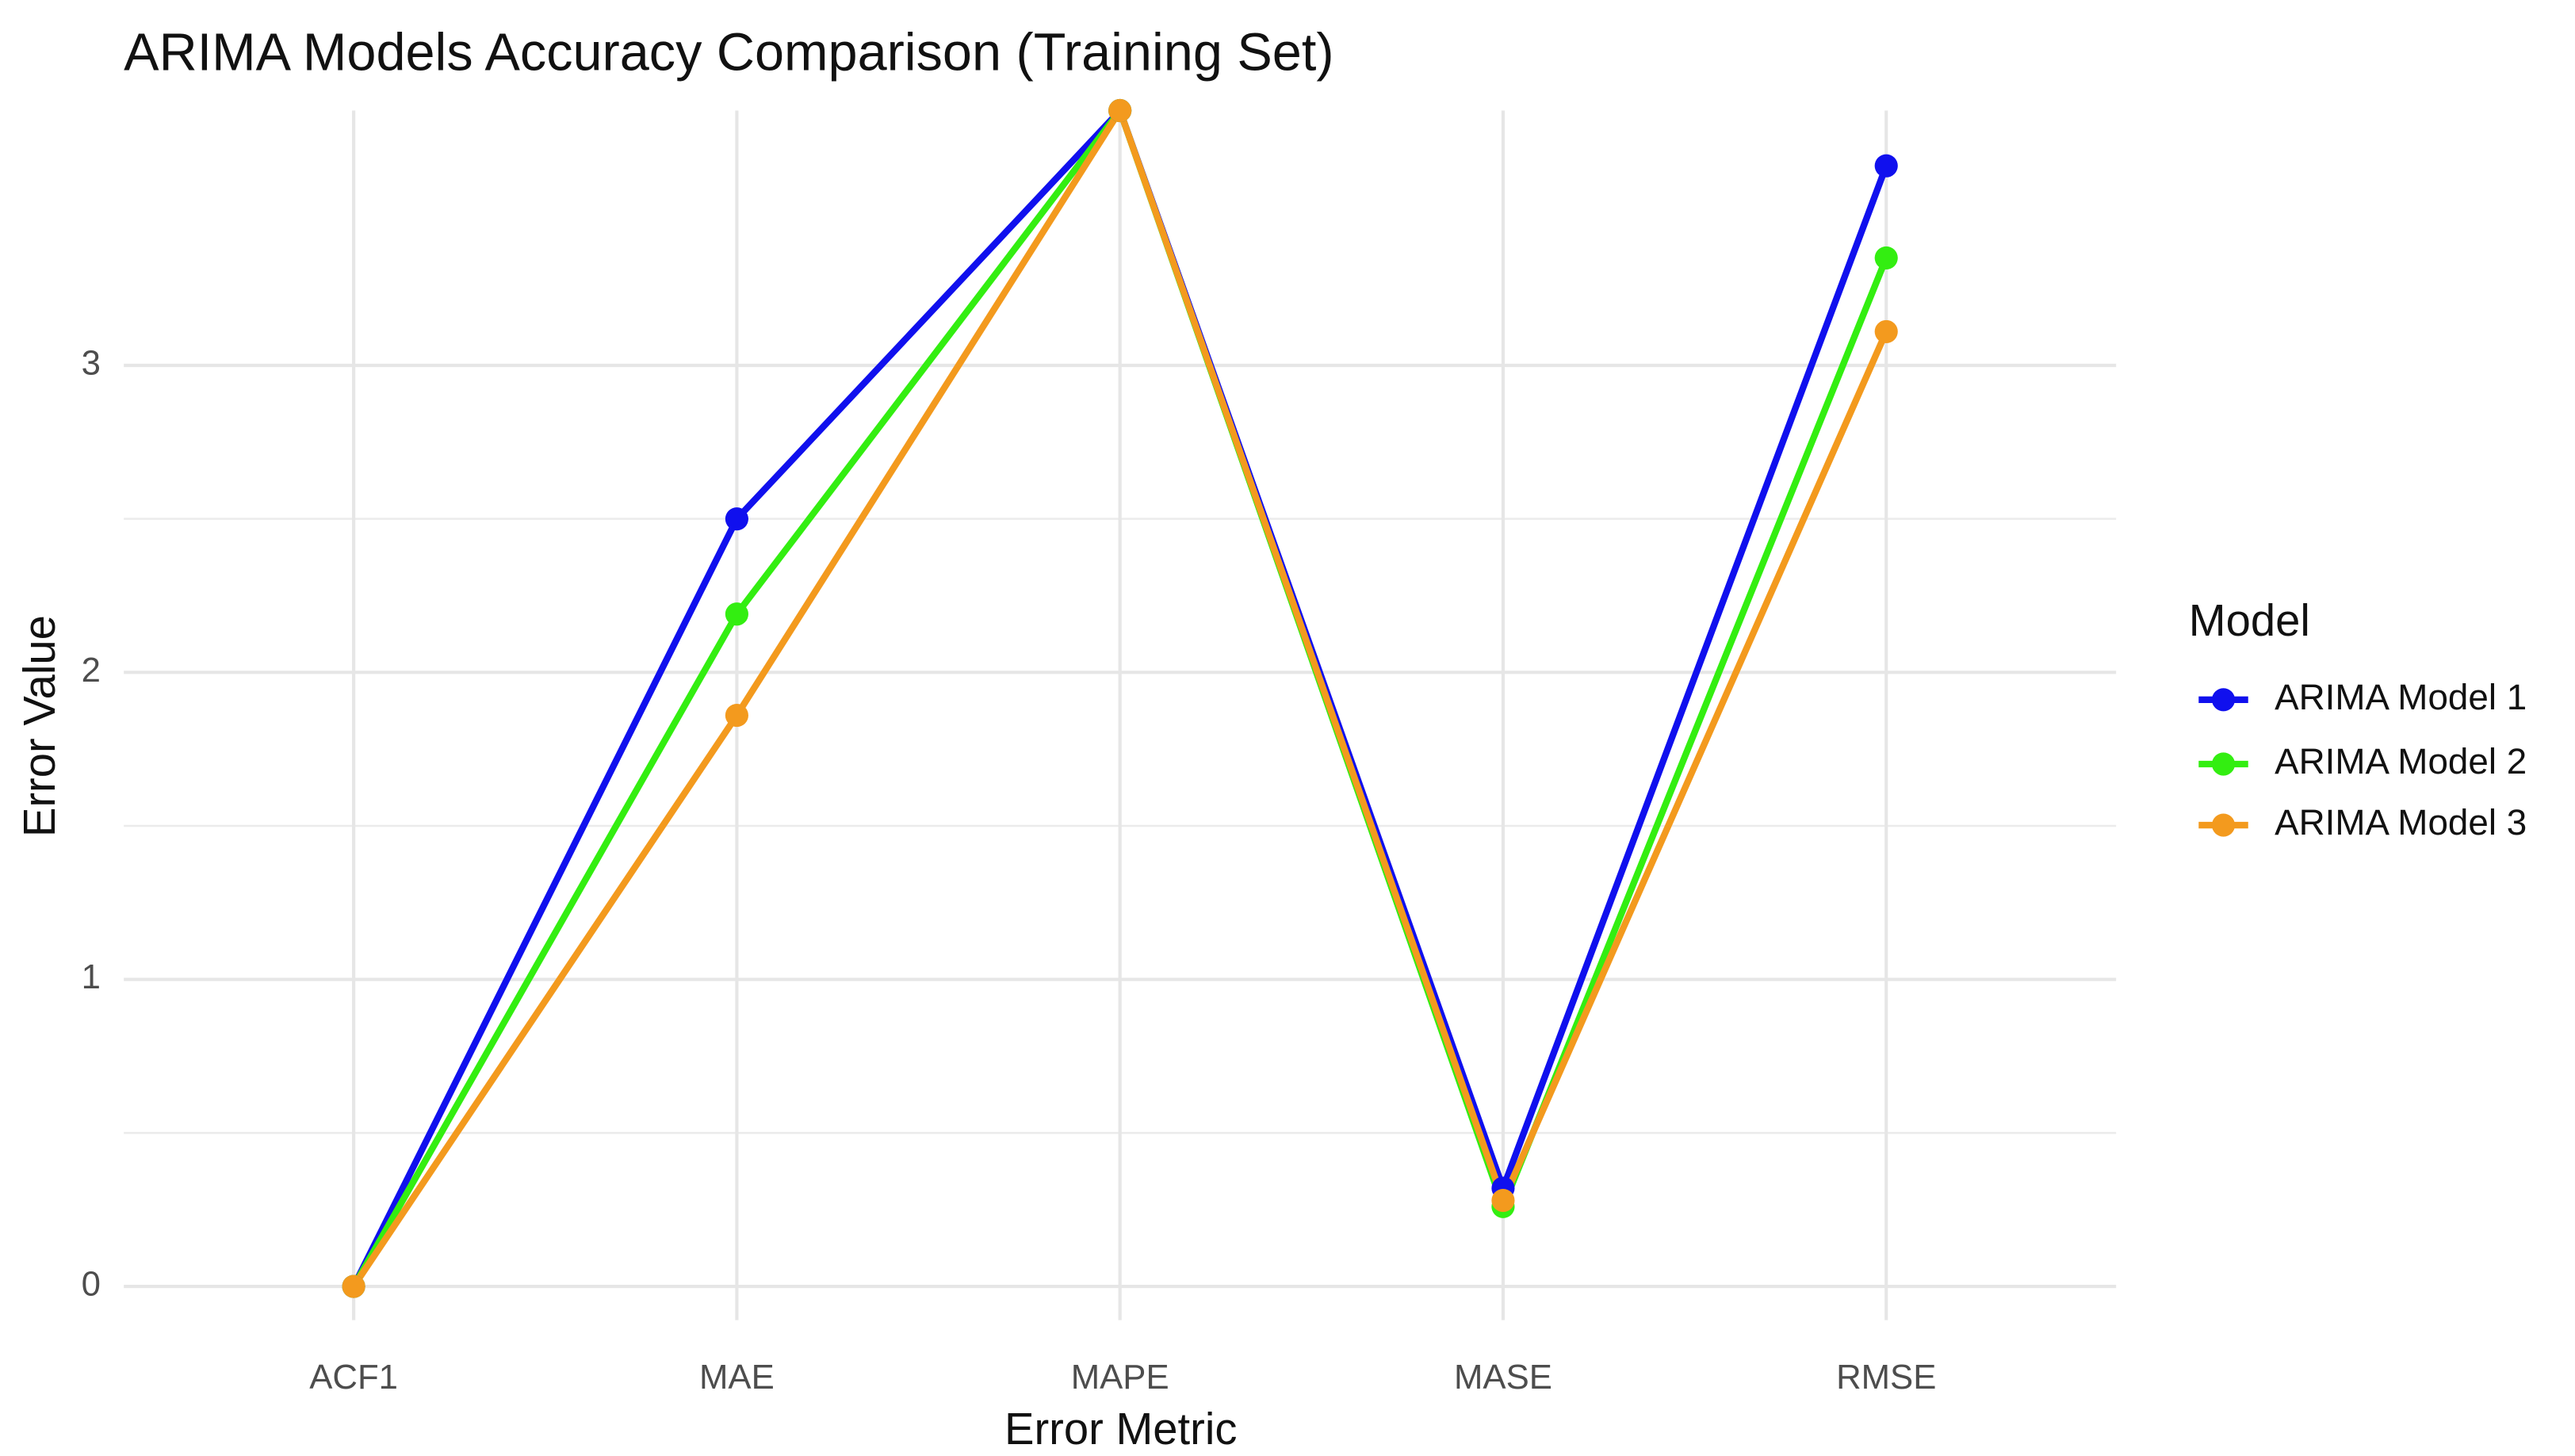 The image size is (2575, 1456). What do you see at coordinates (2401, 697) in the screenshot?
I see `legend-label: ARIMA Model 1` at bounding box center [2401, 697].